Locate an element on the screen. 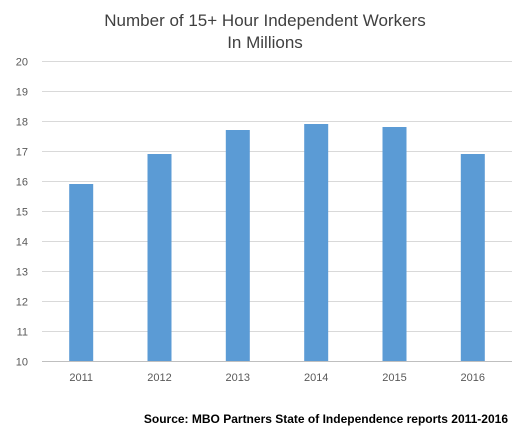 This screenshot has height=442, width=530. bar-2011 is located at coordinates (81, 272).